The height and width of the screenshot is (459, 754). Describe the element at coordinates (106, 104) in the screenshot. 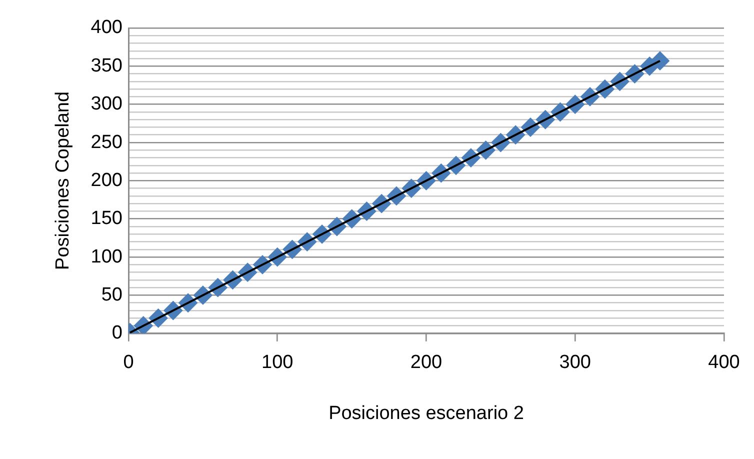

I see `y-tick-label: 300` at that location.